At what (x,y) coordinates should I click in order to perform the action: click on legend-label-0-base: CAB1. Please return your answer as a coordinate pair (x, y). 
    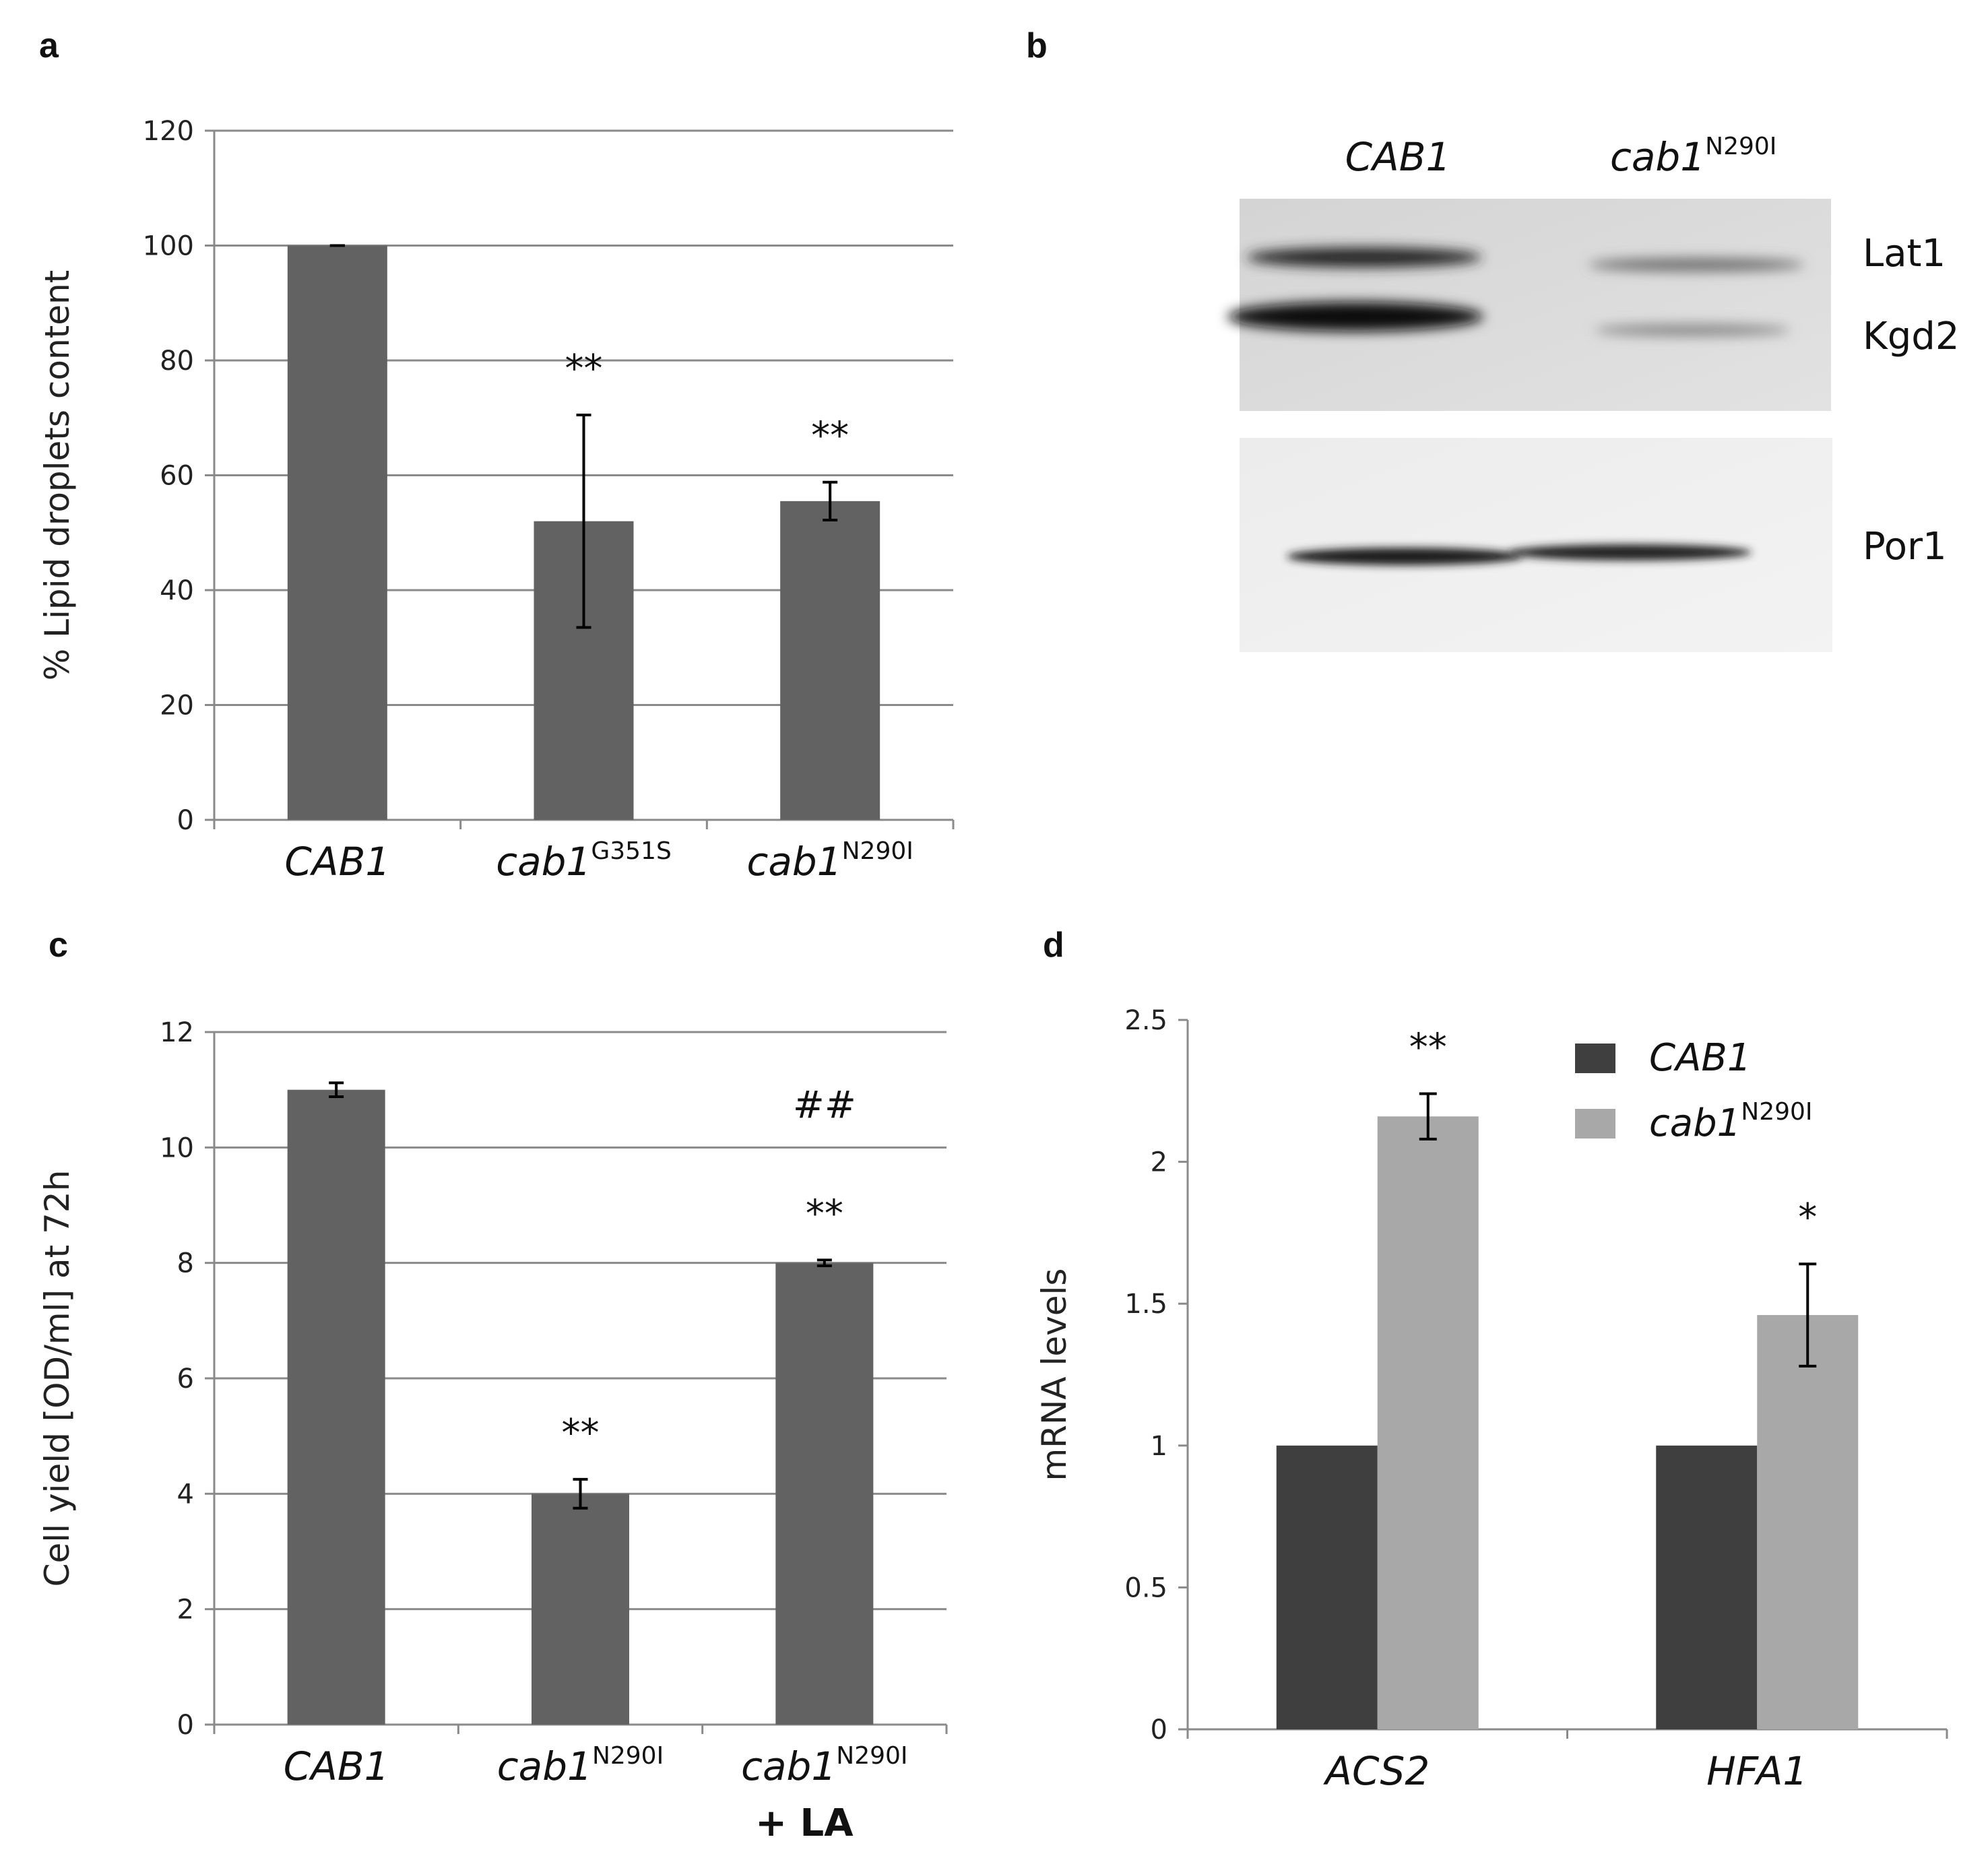
    Looking at the image, I should click on (1700, 1058).